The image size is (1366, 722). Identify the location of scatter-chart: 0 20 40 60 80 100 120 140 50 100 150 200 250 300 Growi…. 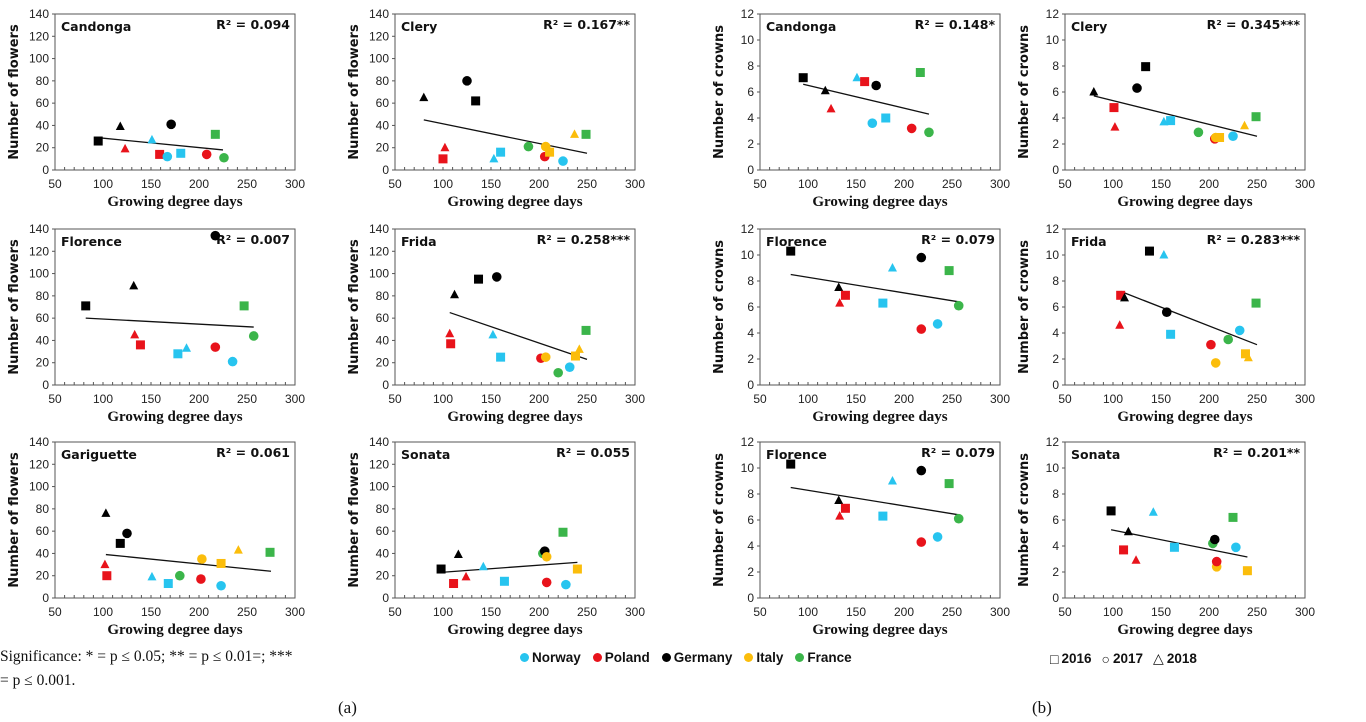
(156, 108).